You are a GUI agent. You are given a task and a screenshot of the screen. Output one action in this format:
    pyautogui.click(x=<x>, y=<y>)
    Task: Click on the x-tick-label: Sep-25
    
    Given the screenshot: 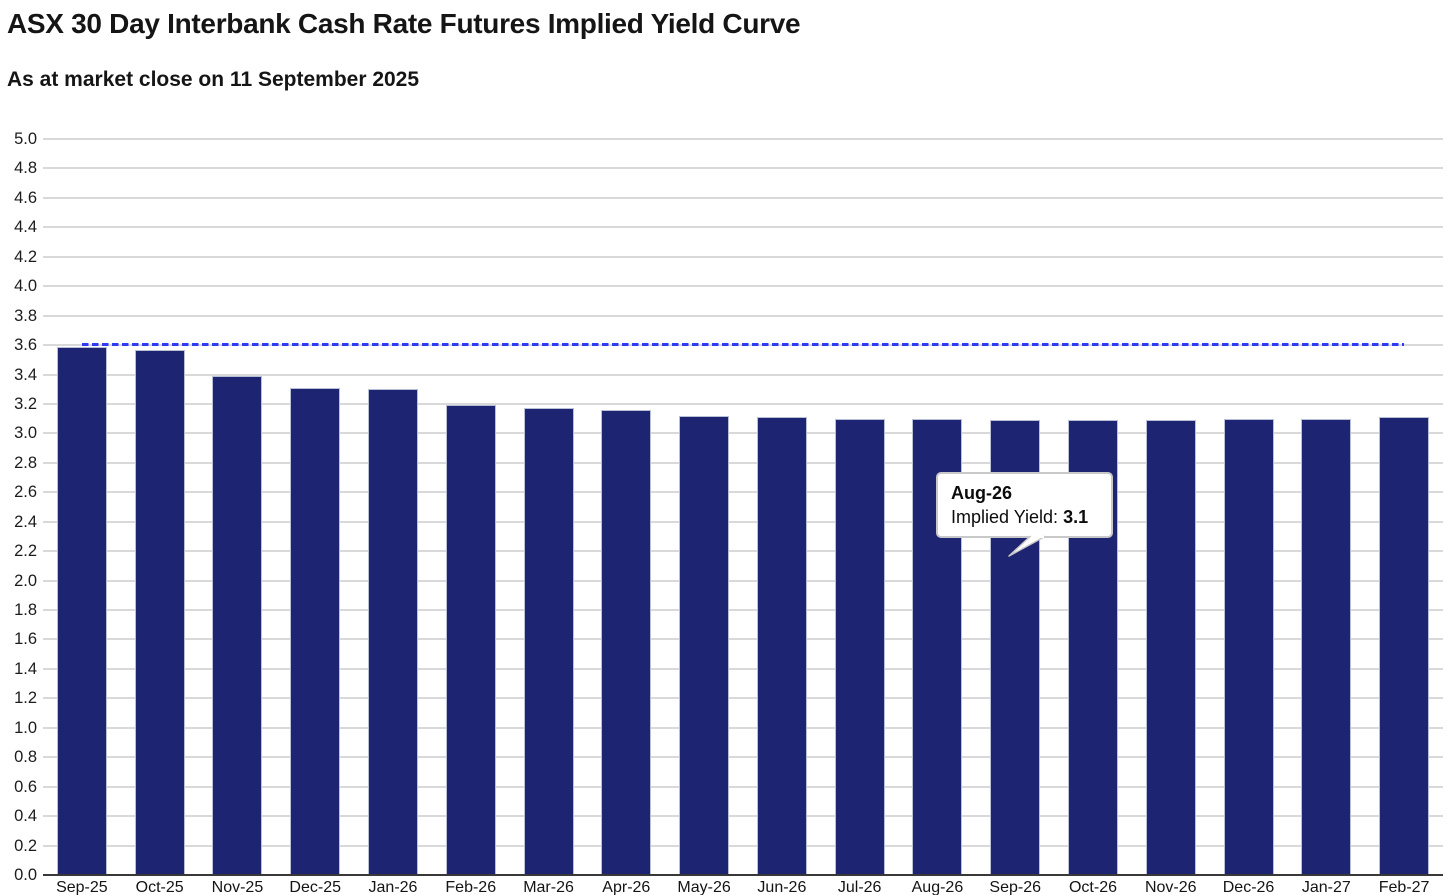 What is the action you would take?
    pyautogui.click(x=82, y=887)
    